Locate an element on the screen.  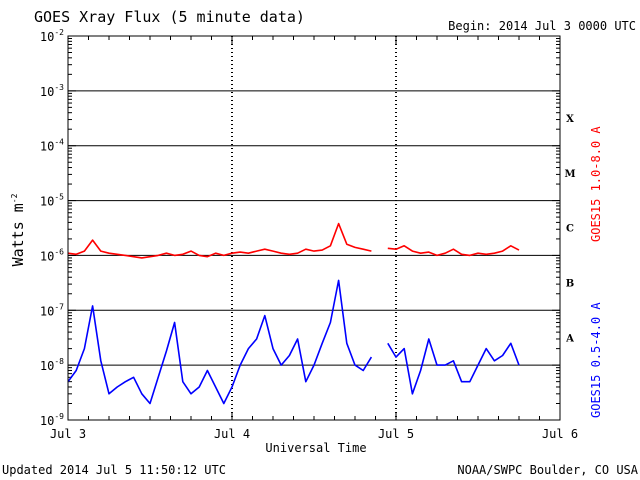
y-tick-exp: -7 is located at coordinates (59, 306).